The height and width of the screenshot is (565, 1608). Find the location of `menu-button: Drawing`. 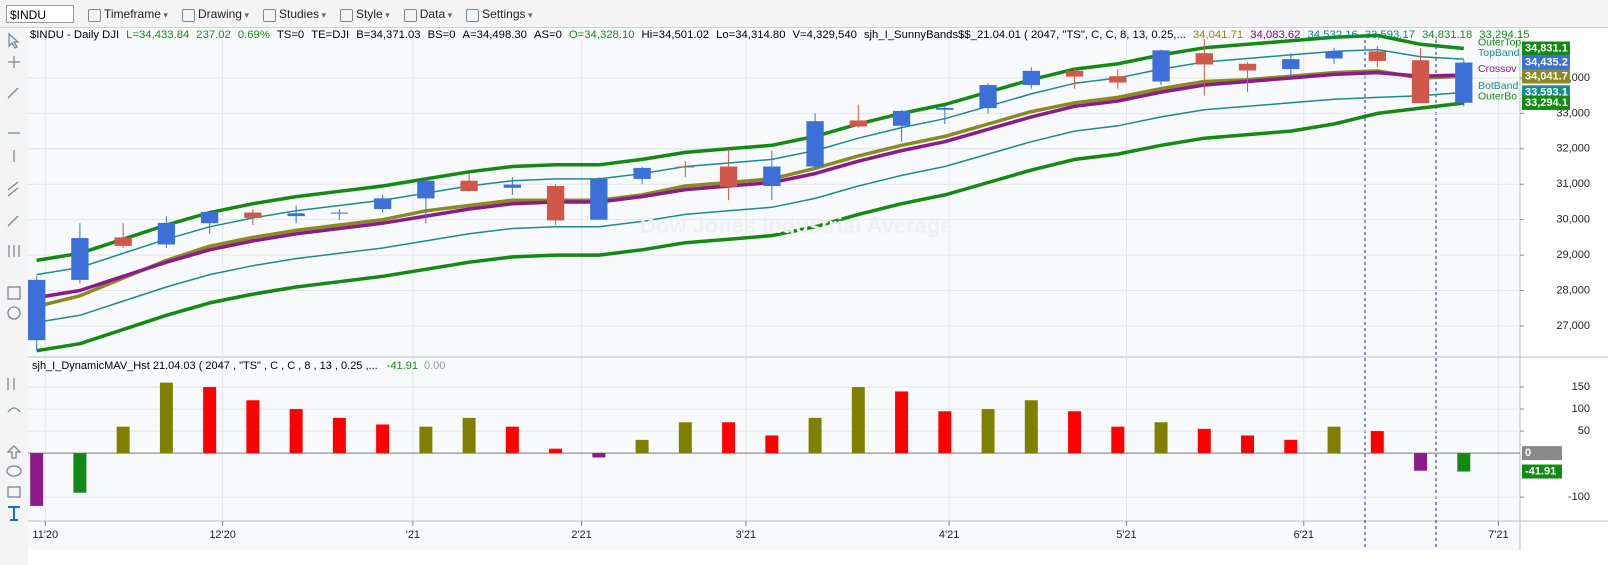

menu-button: Drawing is located at coordinates (215, 14).